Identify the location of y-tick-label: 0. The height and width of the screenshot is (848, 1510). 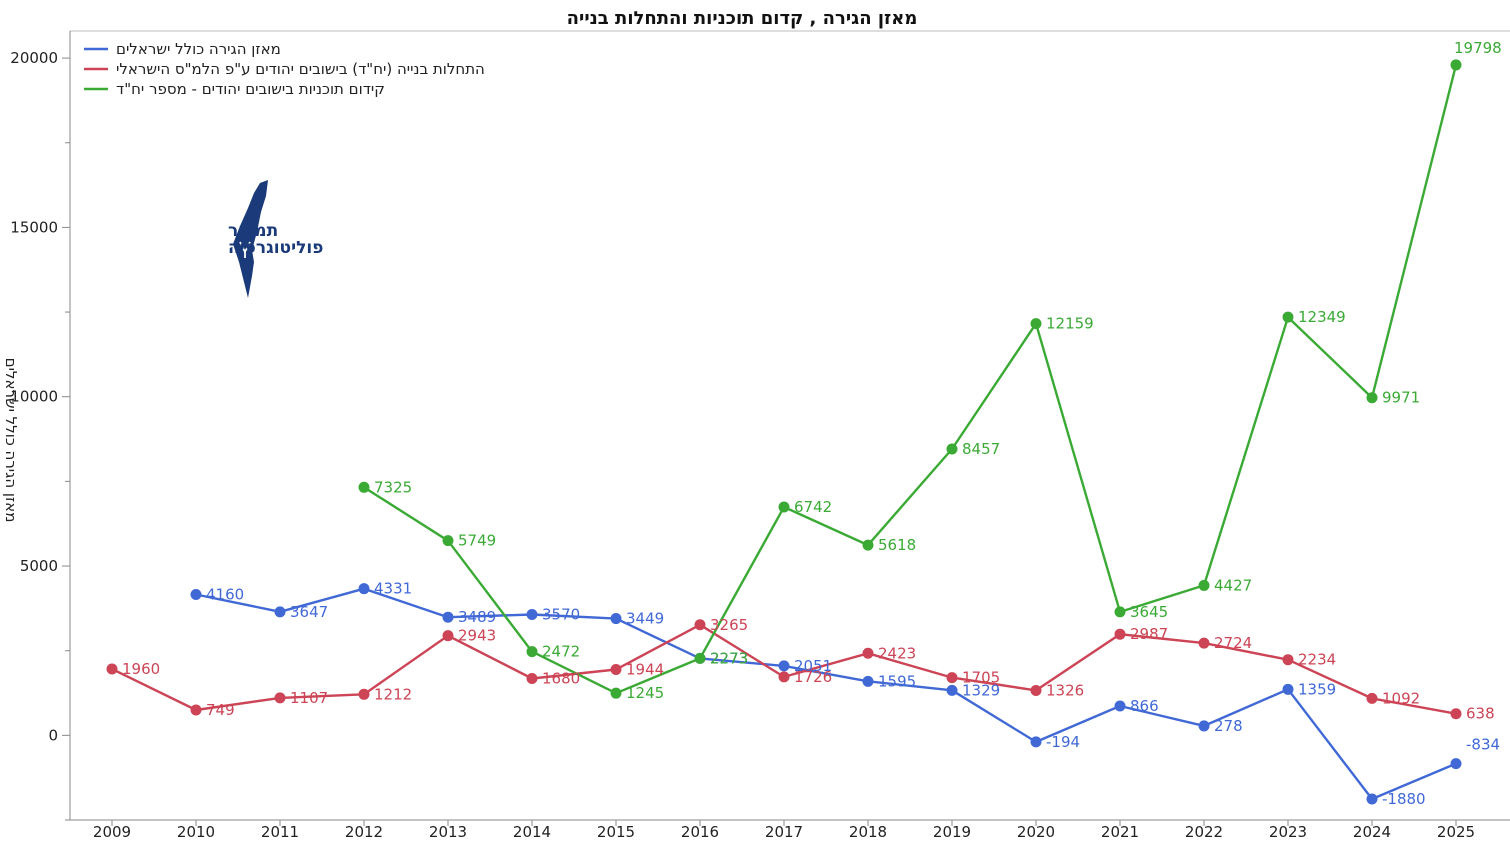
(53, 735).